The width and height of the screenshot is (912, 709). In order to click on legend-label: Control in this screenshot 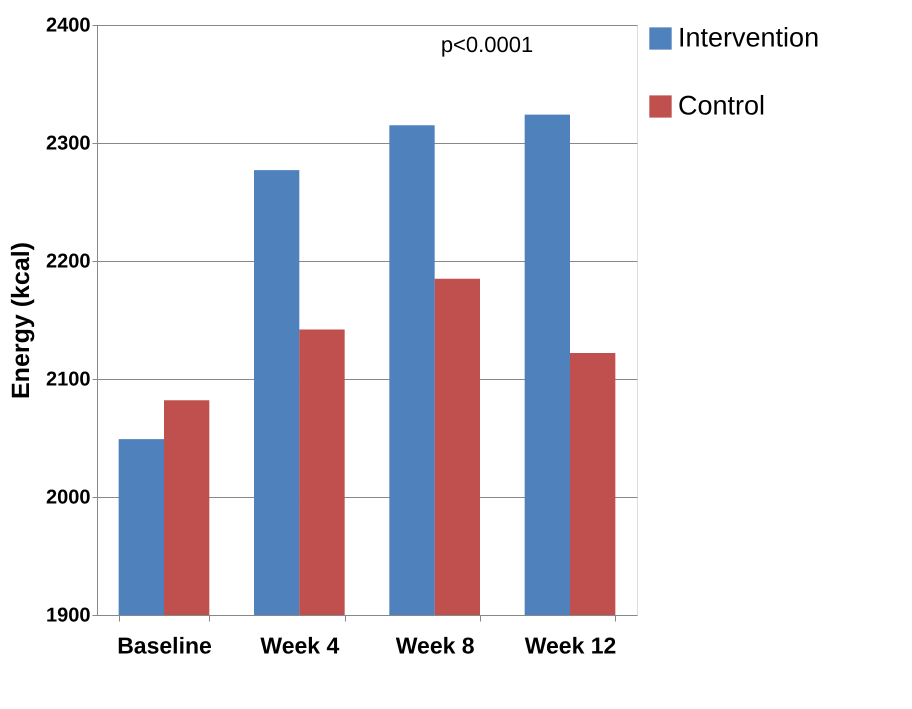, I will do `click(722, 105)`.